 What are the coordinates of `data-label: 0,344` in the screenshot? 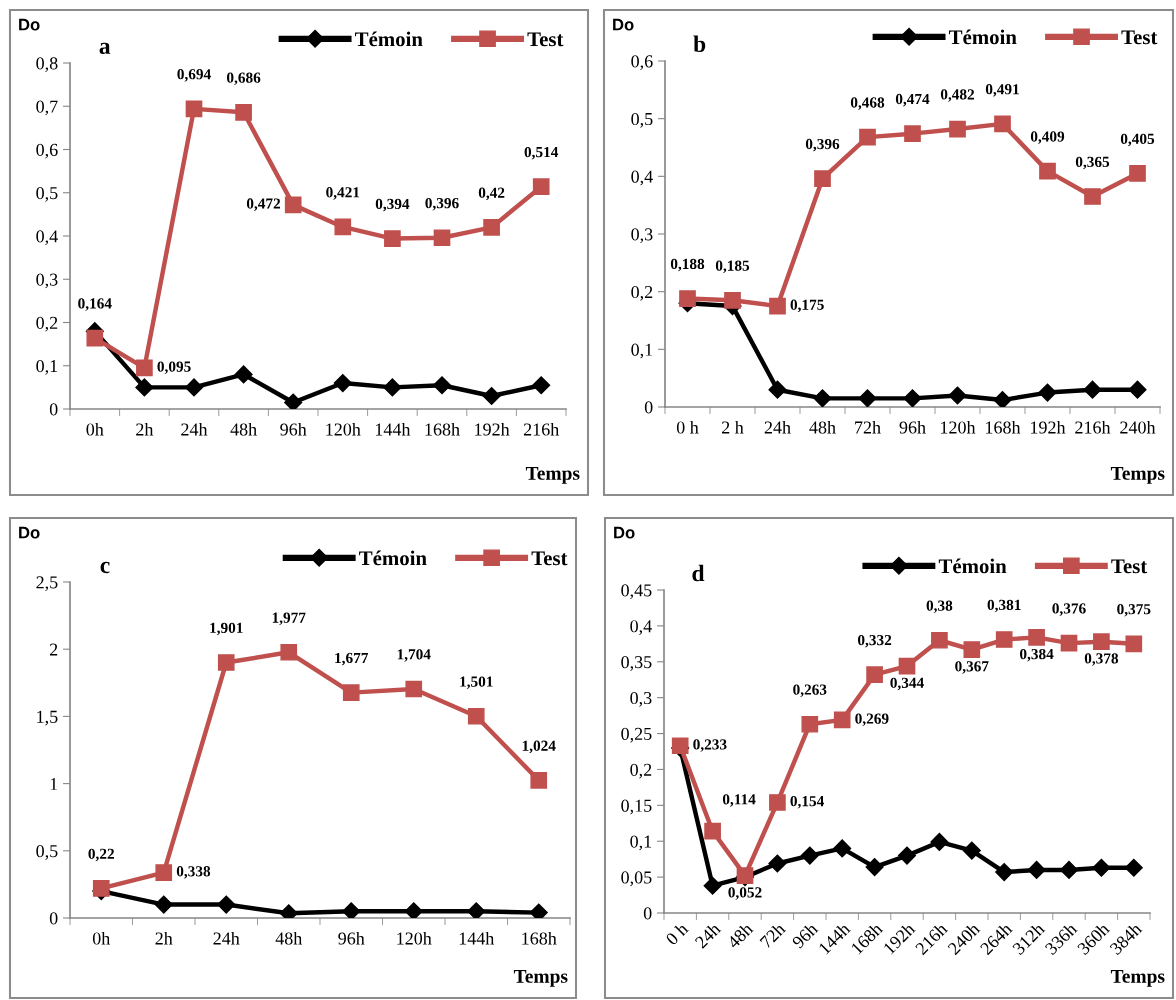 It's located at (907, 684).